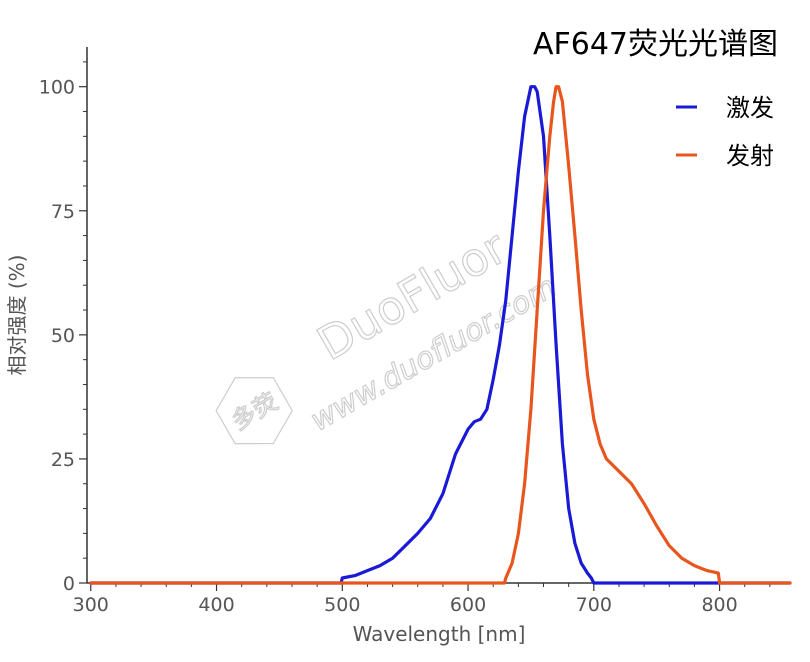 Image resolution: width=810 pixels, height=662 pixels. Describe the element at coordinates (342, 605) in the screenshot. I see `x-tick-label: 500` at that location.